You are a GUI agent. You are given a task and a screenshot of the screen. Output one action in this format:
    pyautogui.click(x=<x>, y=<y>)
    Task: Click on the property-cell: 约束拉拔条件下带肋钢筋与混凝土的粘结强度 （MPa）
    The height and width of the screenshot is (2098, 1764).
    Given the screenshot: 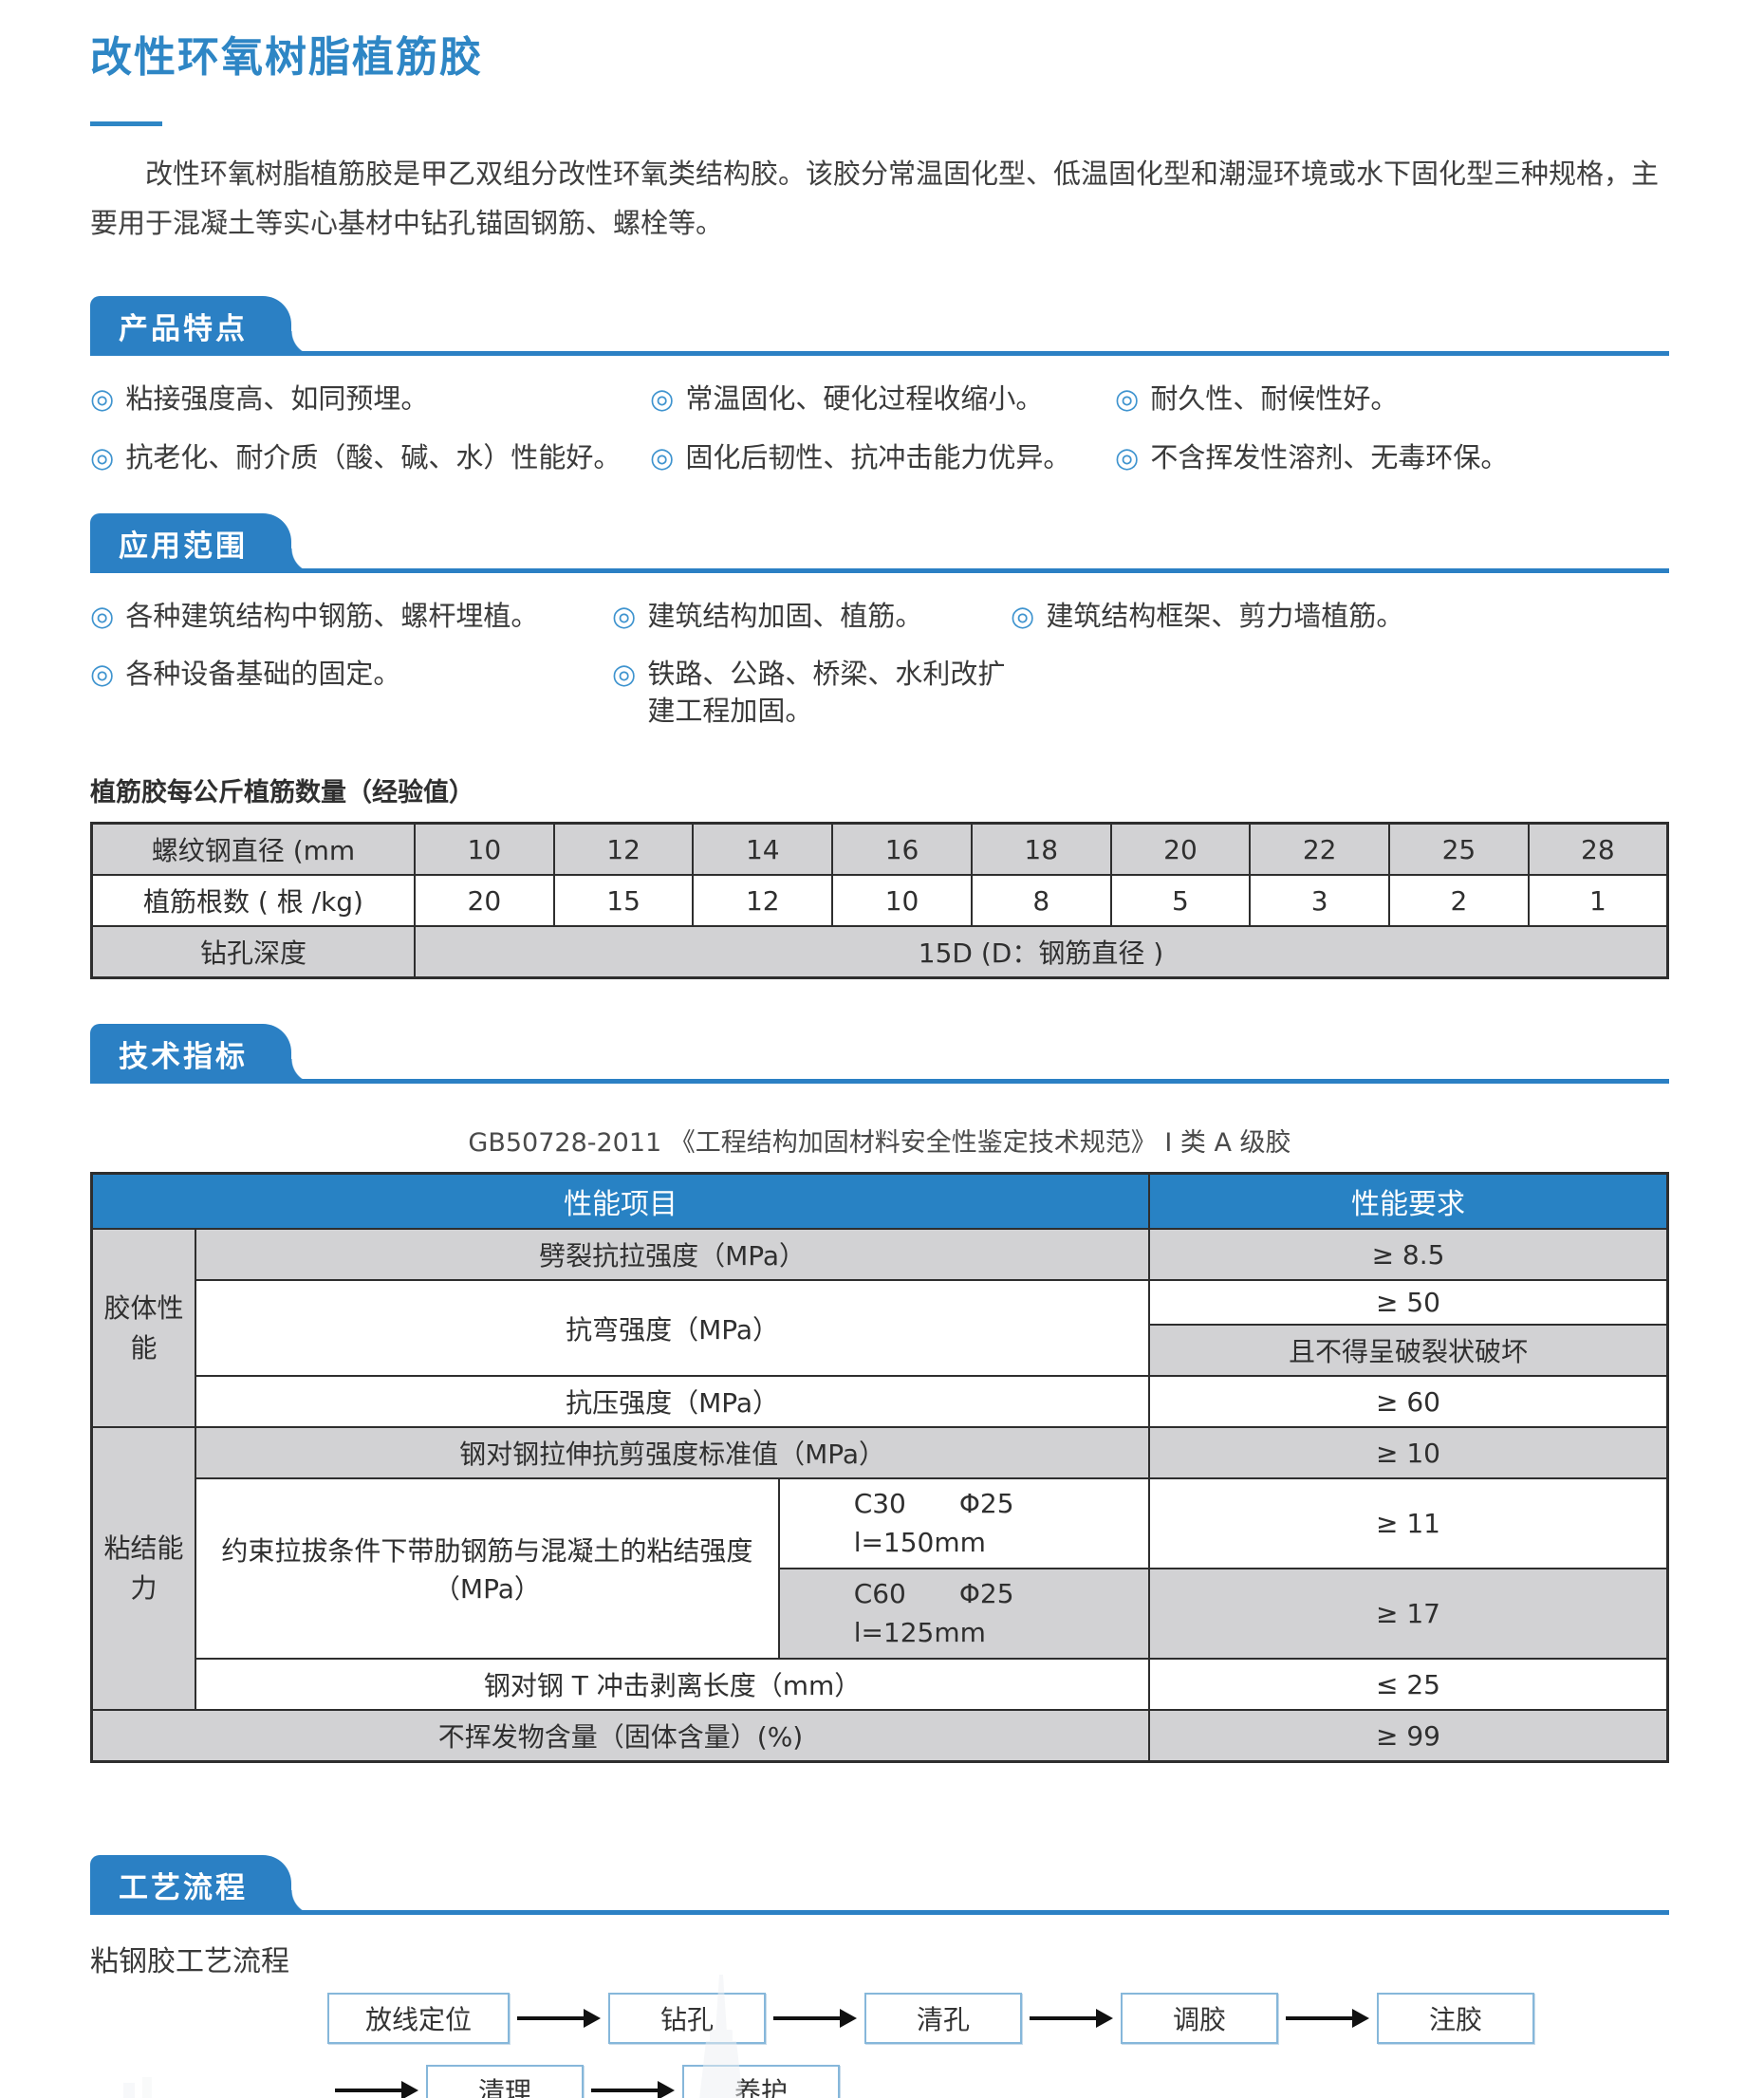 What is the action you would take?
    pyautogui.click(x=487, y=1569)
    